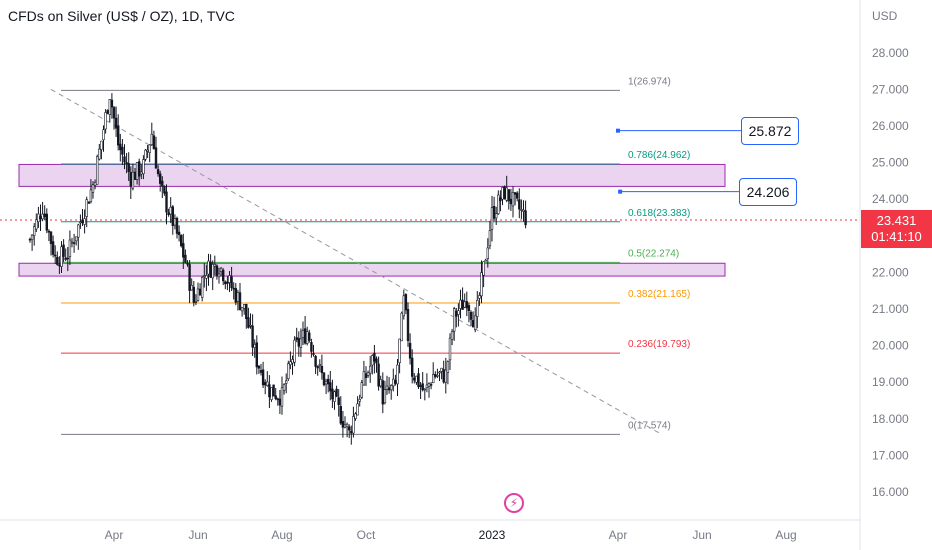  What do you see at coordinates (659, 344) in the screenshot?
I see `fib-level-label: 0.236(19.793)` at bounding box center [659, 344].